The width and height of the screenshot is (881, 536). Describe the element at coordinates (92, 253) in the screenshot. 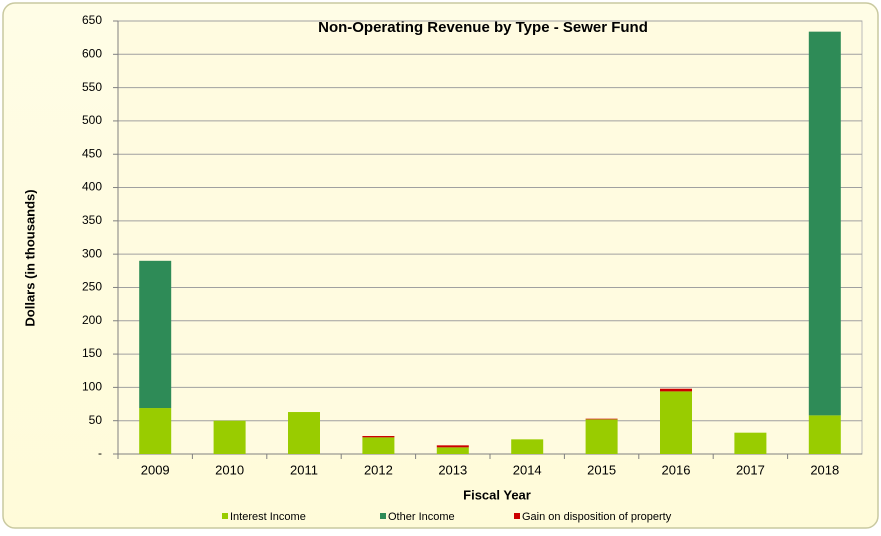

I see `y-tick-label: 300` at that location.